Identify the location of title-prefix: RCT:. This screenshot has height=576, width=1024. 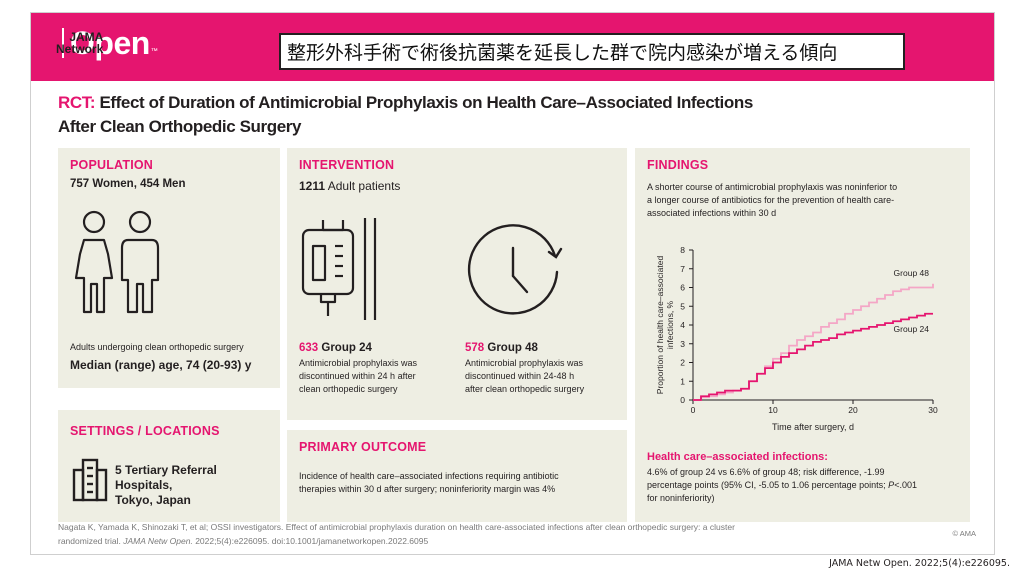
(77, 102).